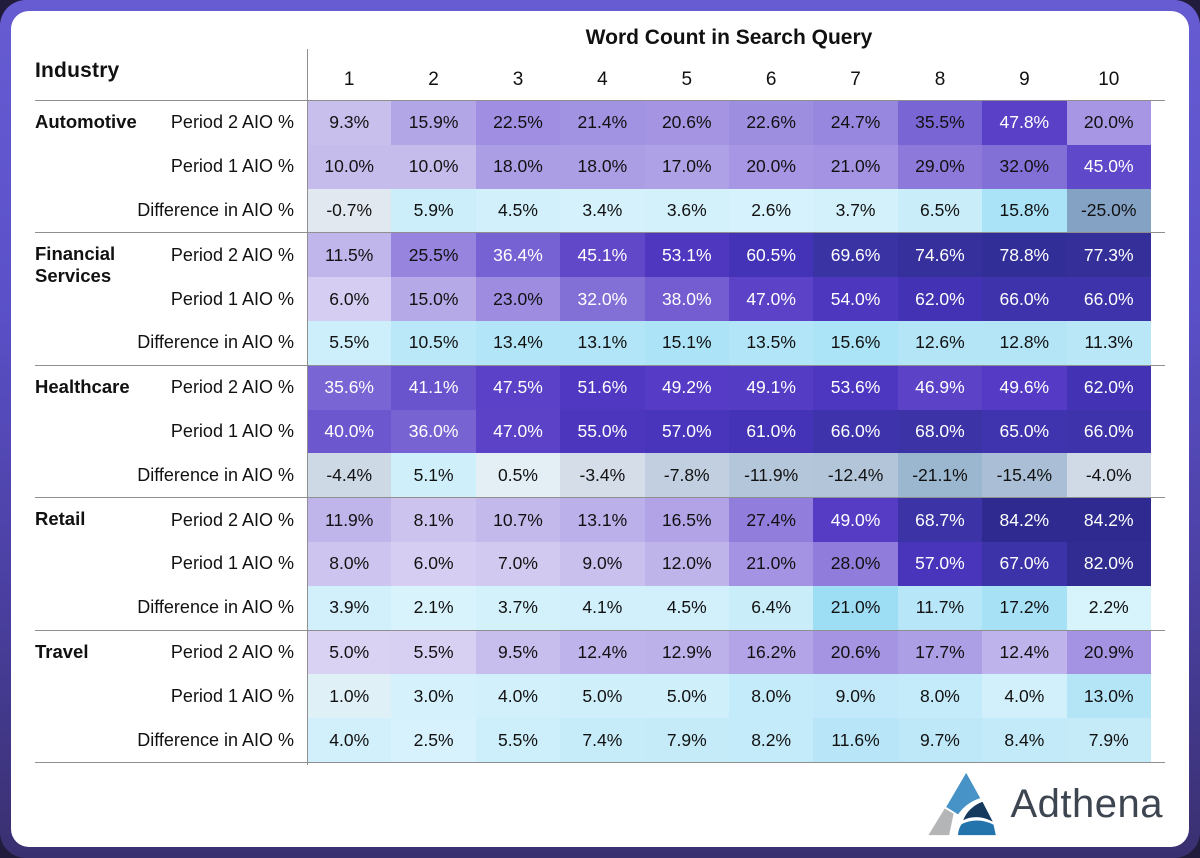 This screenshot has width=1200, height=858. What do you see at coordinates (686, 342) in the screenshot?
I see `heatmap-cell: 15.1%` at bounding box center [686, 342].